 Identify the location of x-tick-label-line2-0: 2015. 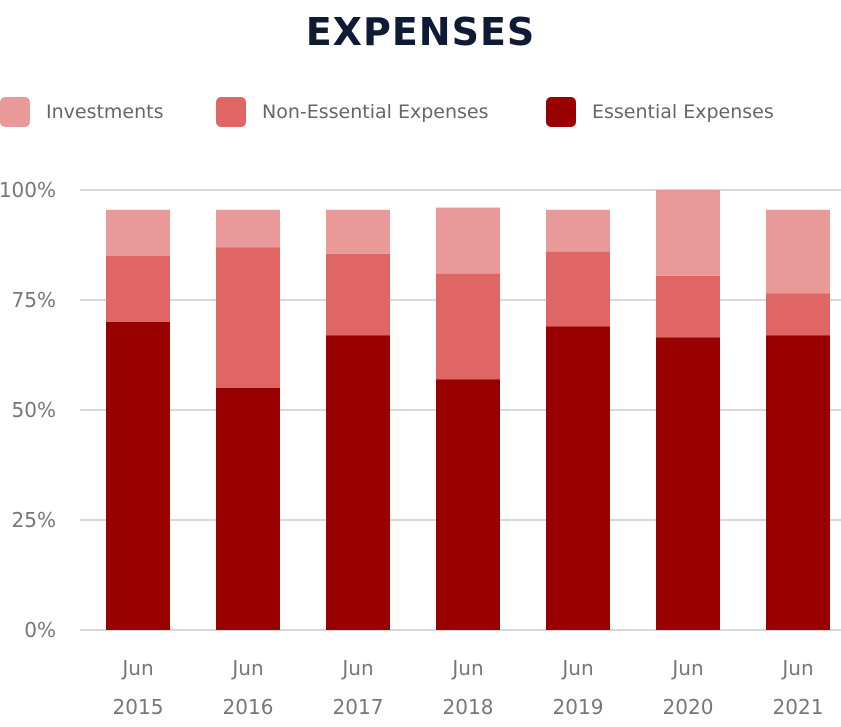
(138, 707).